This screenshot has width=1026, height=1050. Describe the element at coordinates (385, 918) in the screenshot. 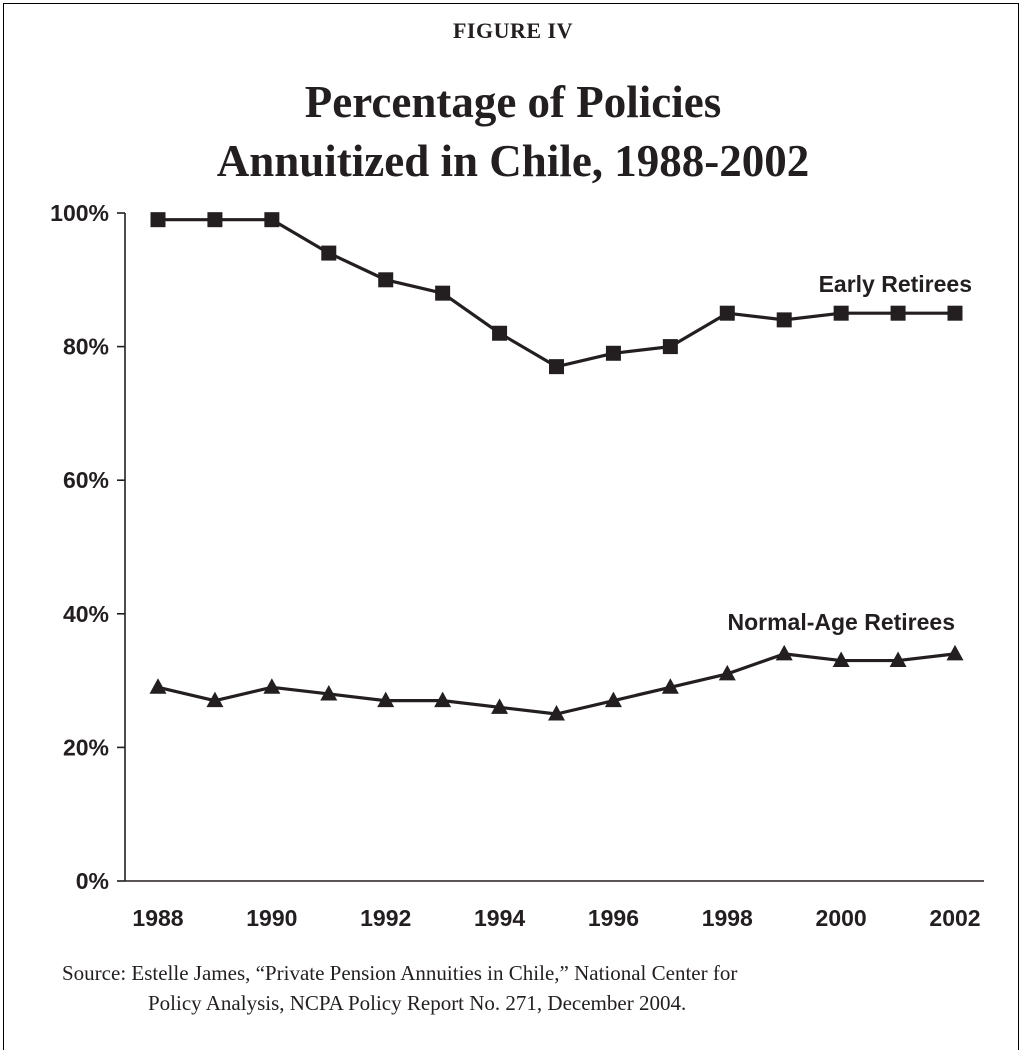

I see `x-tick-label: 1992` at that location.